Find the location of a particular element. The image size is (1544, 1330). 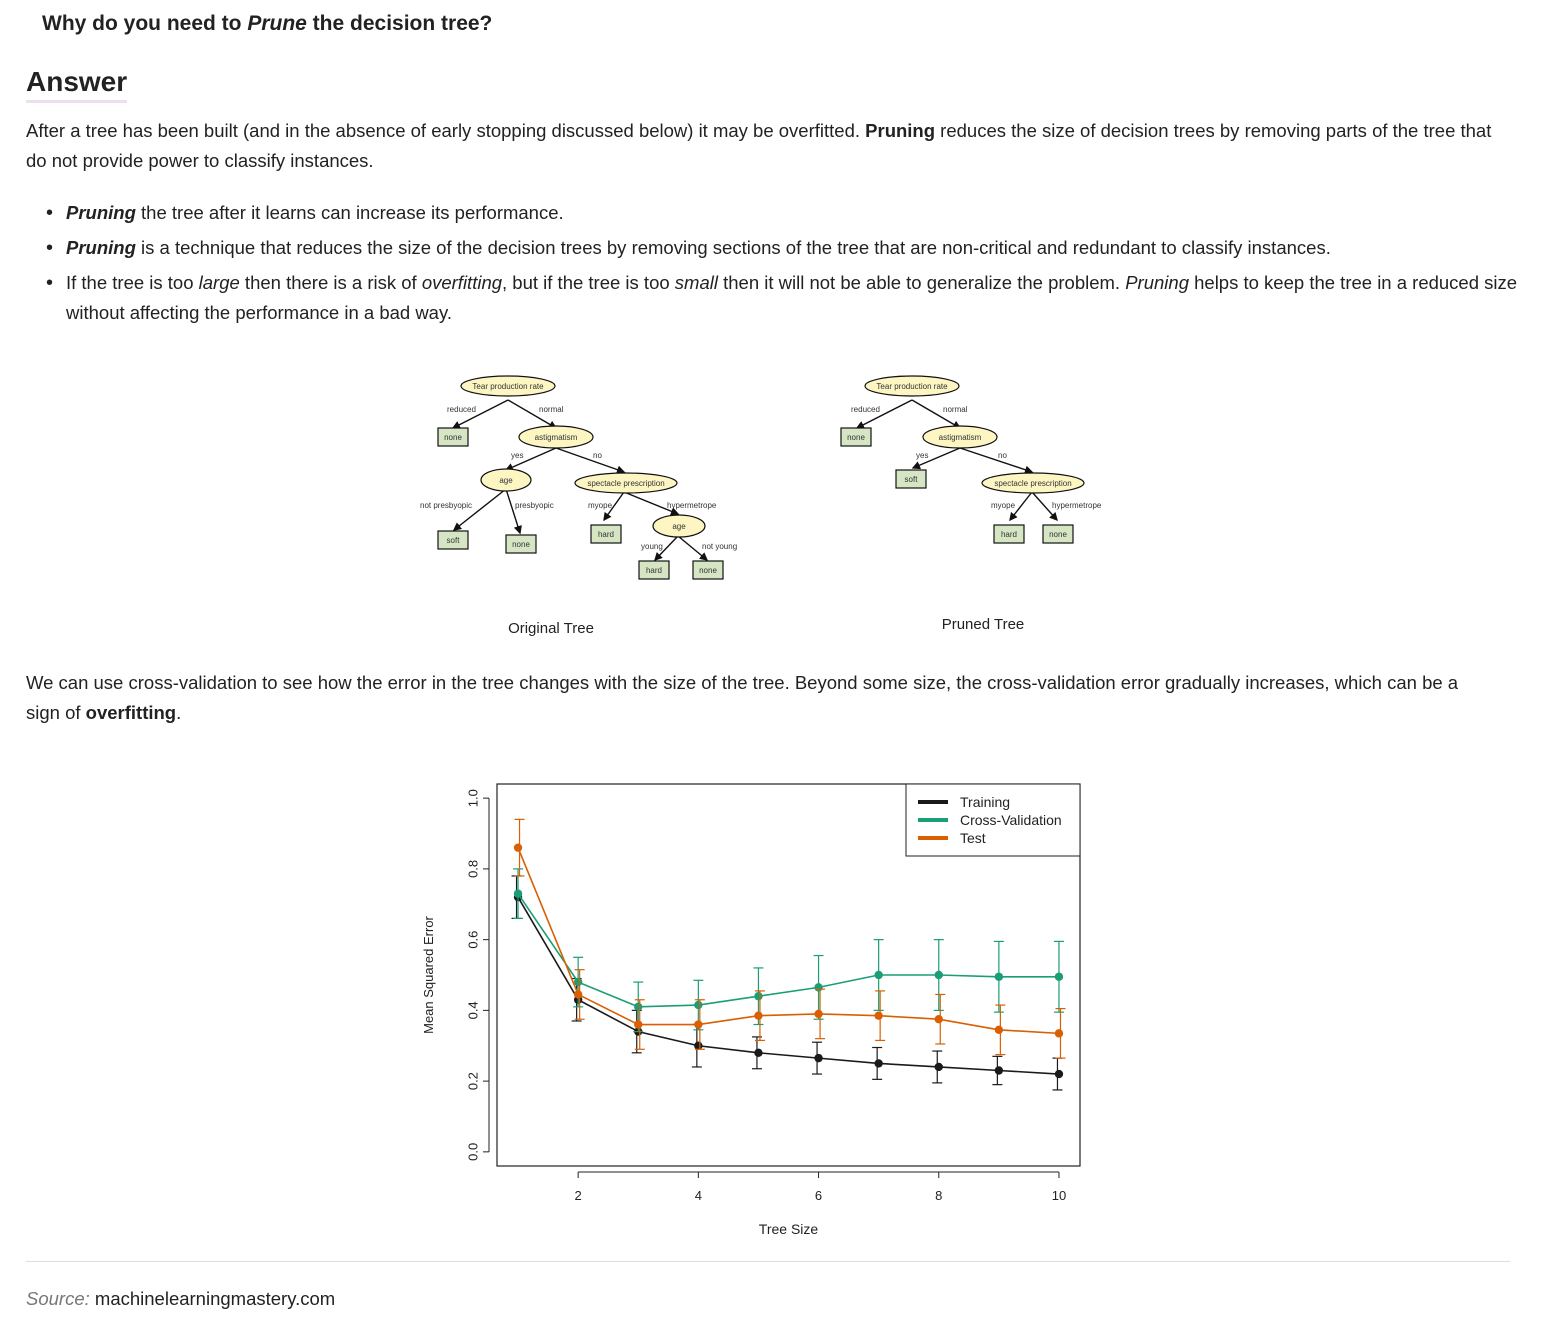

x-tick-label: 10 is located at coordinates (1059, 1195).